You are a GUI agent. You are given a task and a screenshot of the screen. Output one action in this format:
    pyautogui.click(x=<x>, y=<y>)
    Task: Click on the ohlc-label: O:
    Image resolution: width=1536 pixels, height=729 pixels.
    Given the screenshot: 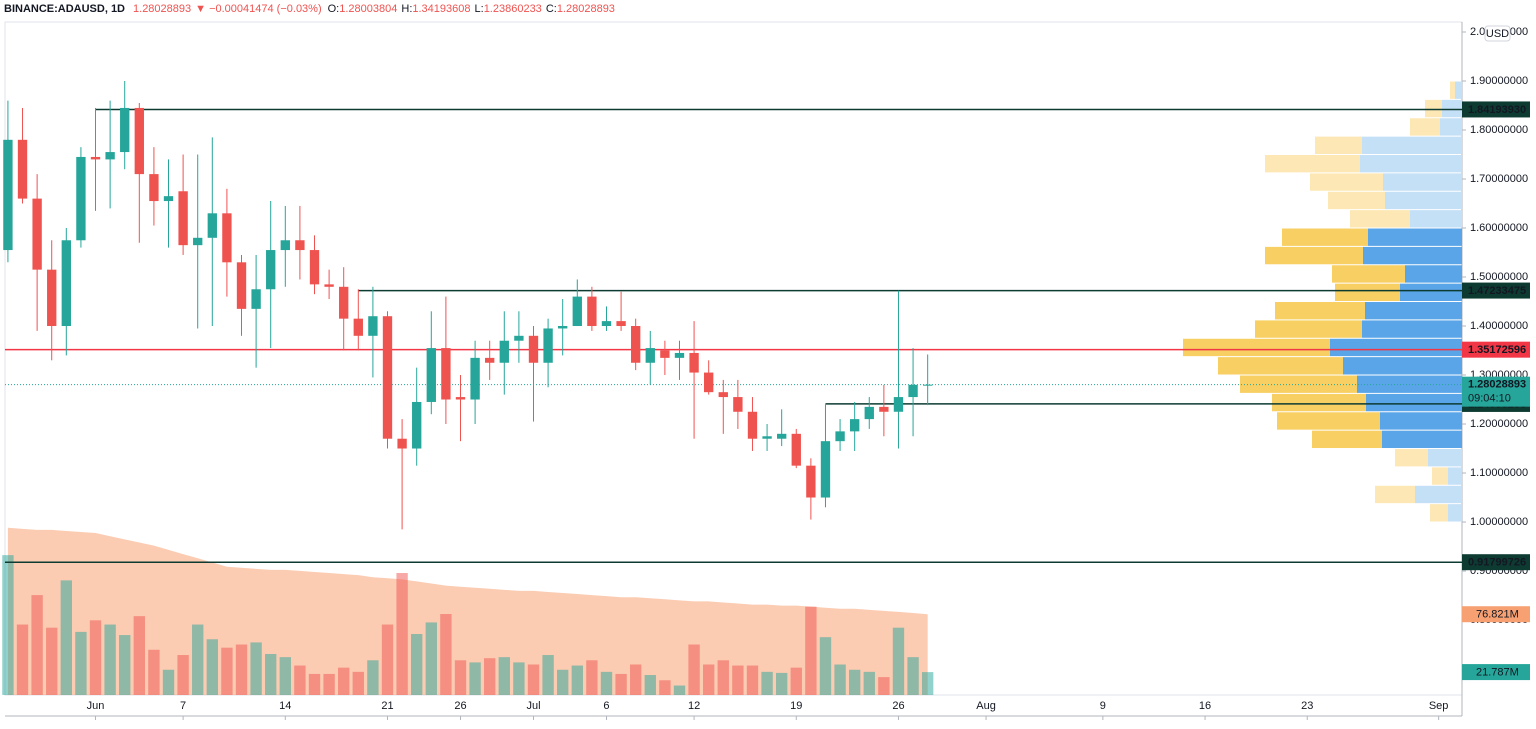 What is the action you would take?
    pyautogui.click(x=334, y=9)
    